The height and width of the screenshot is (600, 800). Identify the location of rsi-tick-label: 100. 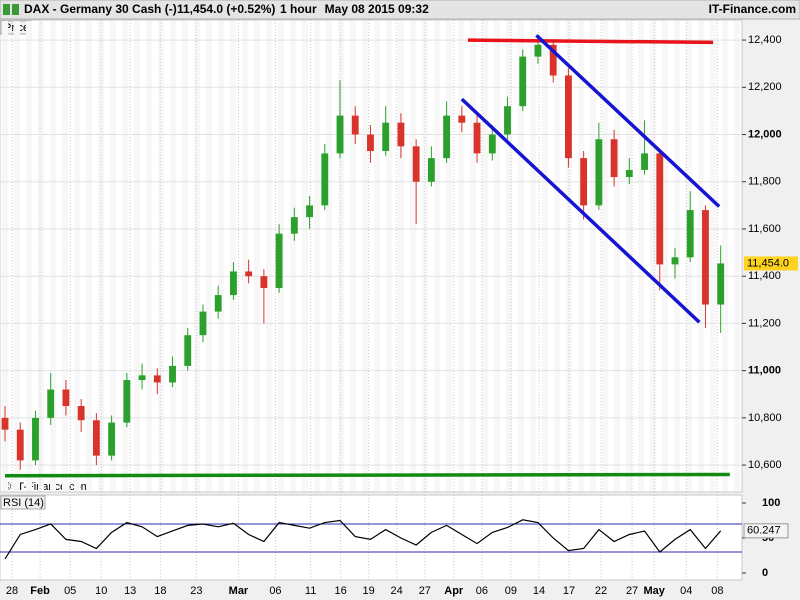
(771, 503).